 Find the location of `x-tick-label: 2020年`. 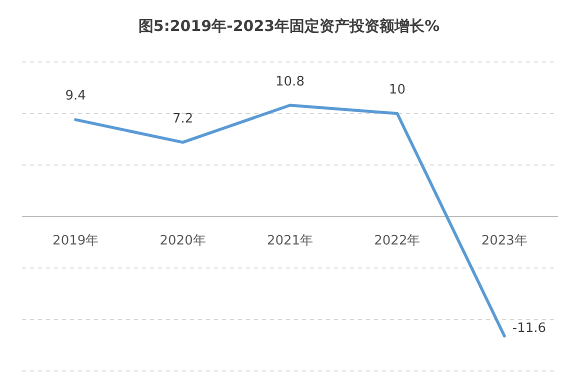

x-tick-label: 2020年 is located at coordinates (183, 241).